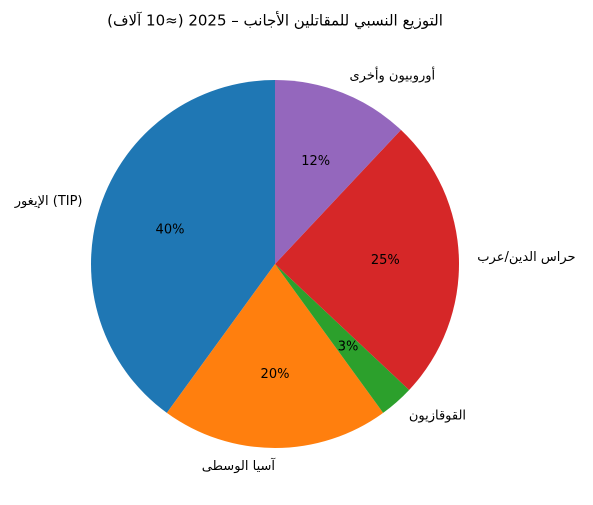  What do you see at coordinates (48, 201) in the screenshot?
I see `slice-label: الإيغور (TIP)` at bounding box center [48, 201].